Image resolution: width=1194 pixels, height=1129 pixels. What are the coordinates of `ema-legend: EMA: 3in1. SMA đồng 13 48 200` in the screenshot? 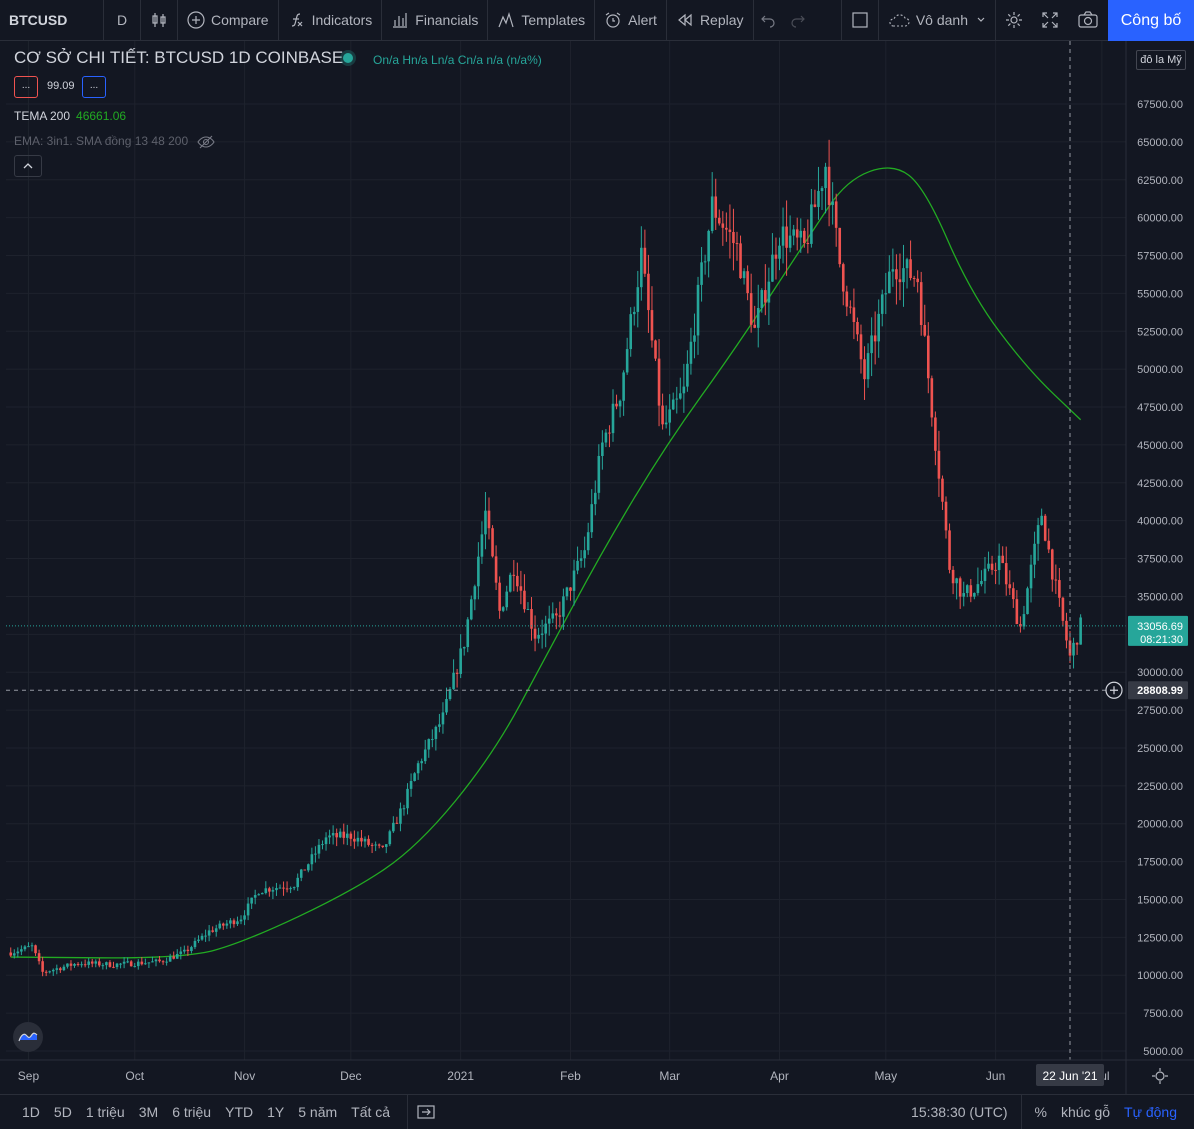 It's located at (115, 141).